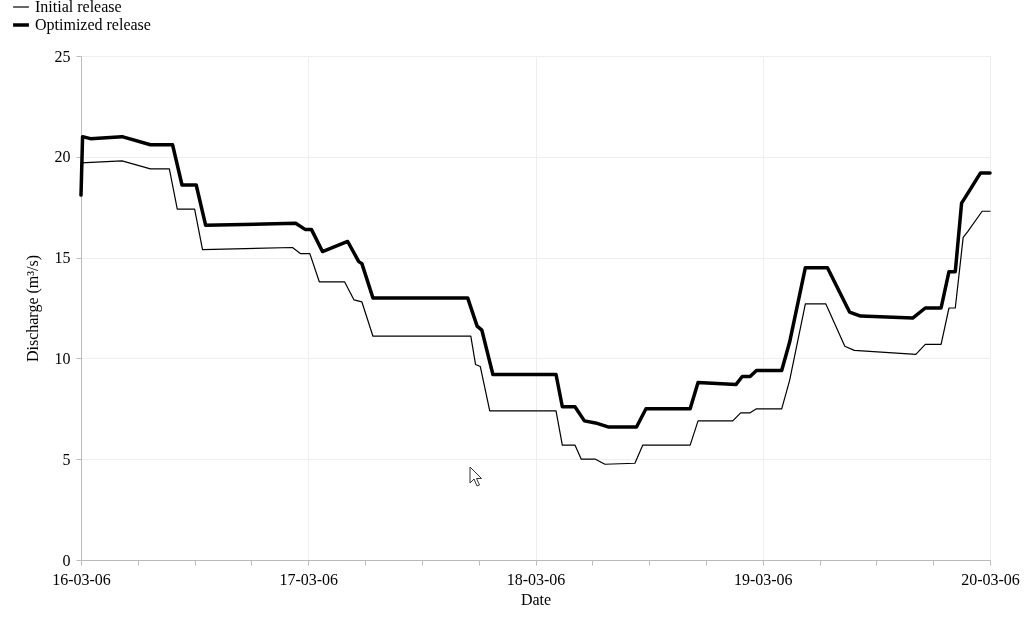  I want to click on y-tick-label: 0, so click(66, 560).